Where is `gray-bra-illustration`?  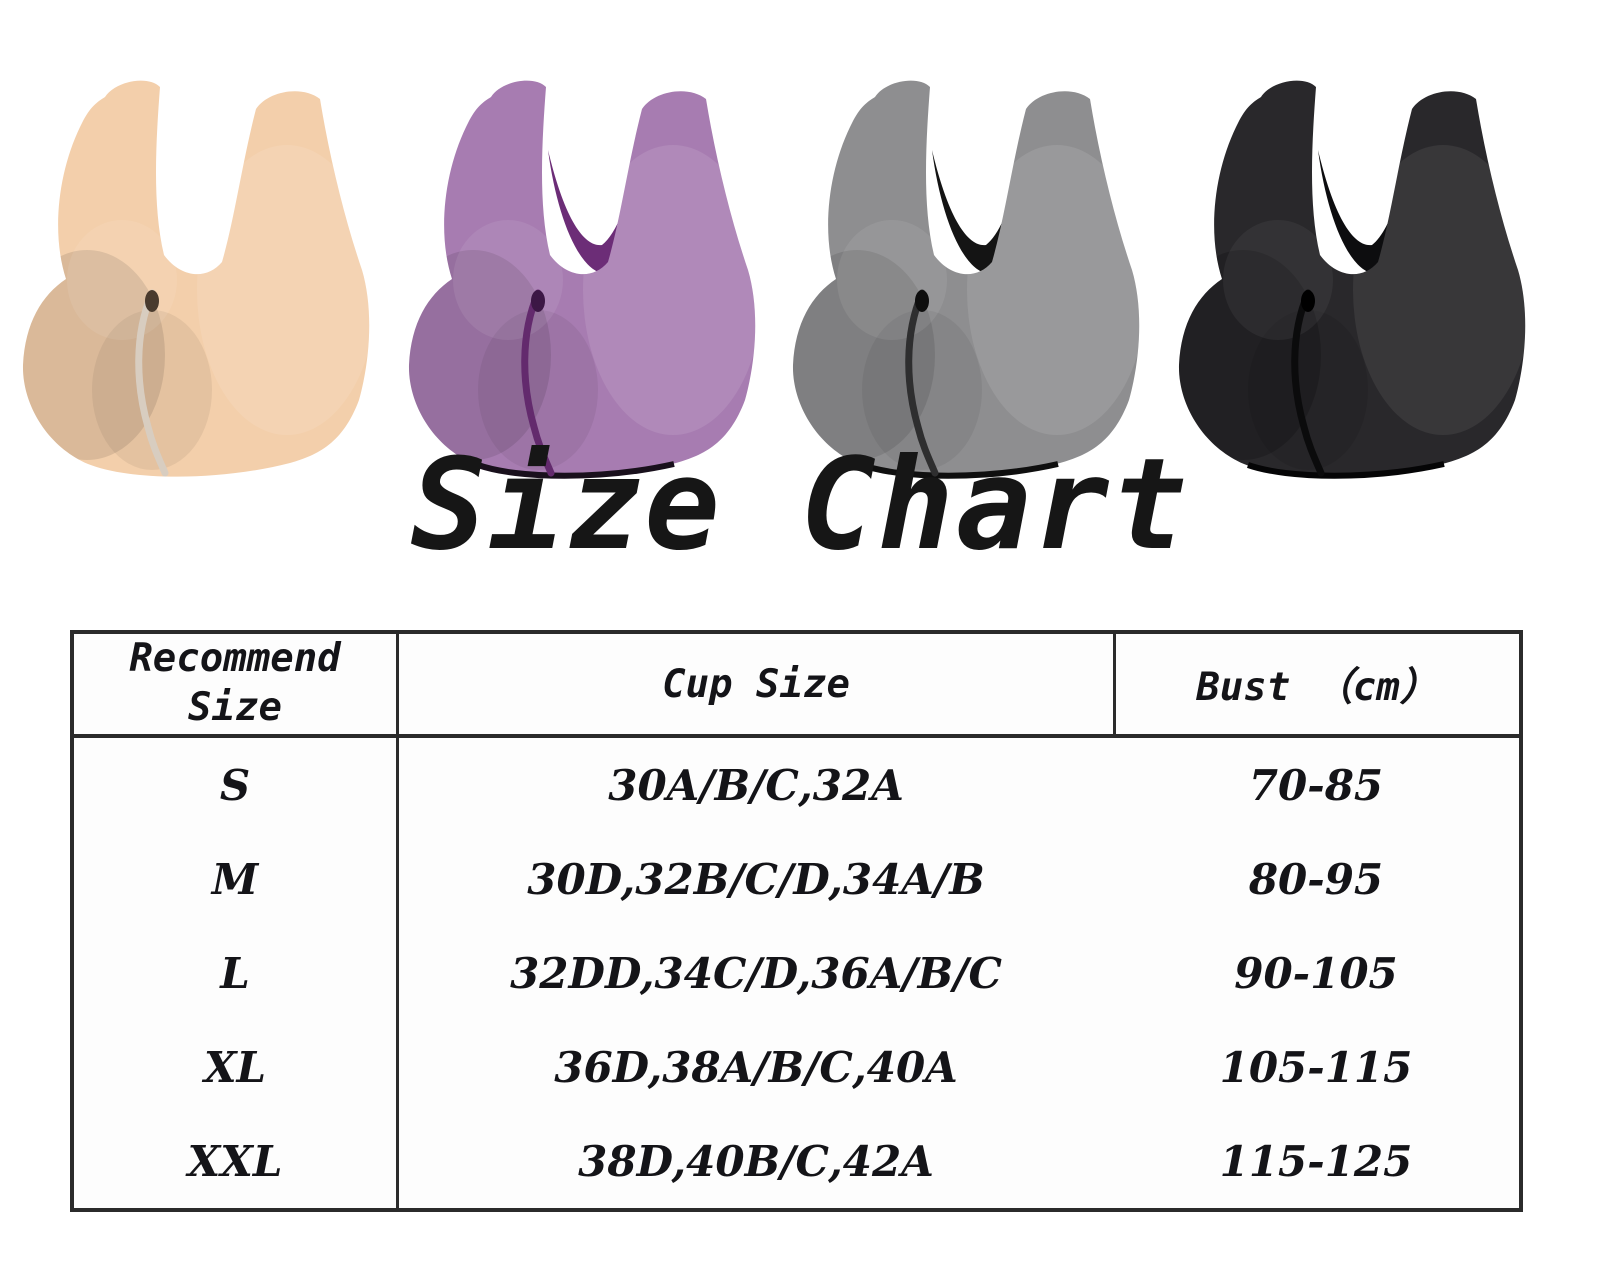 gray-bra-illustration is located at coordinates (966, 279).